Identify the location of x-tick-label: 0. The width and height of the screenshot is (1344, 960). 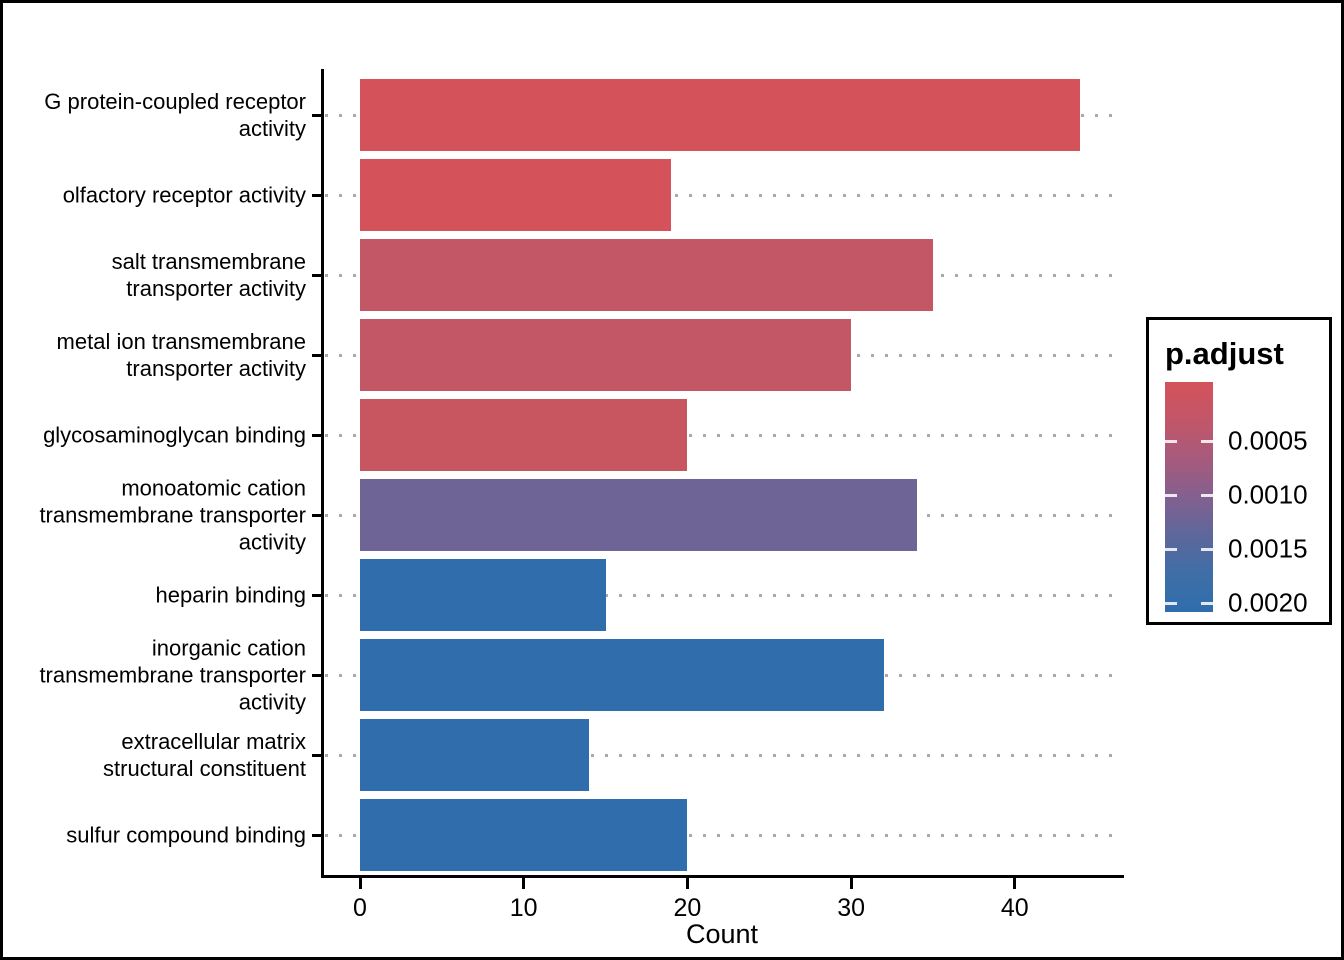
(360, 908).